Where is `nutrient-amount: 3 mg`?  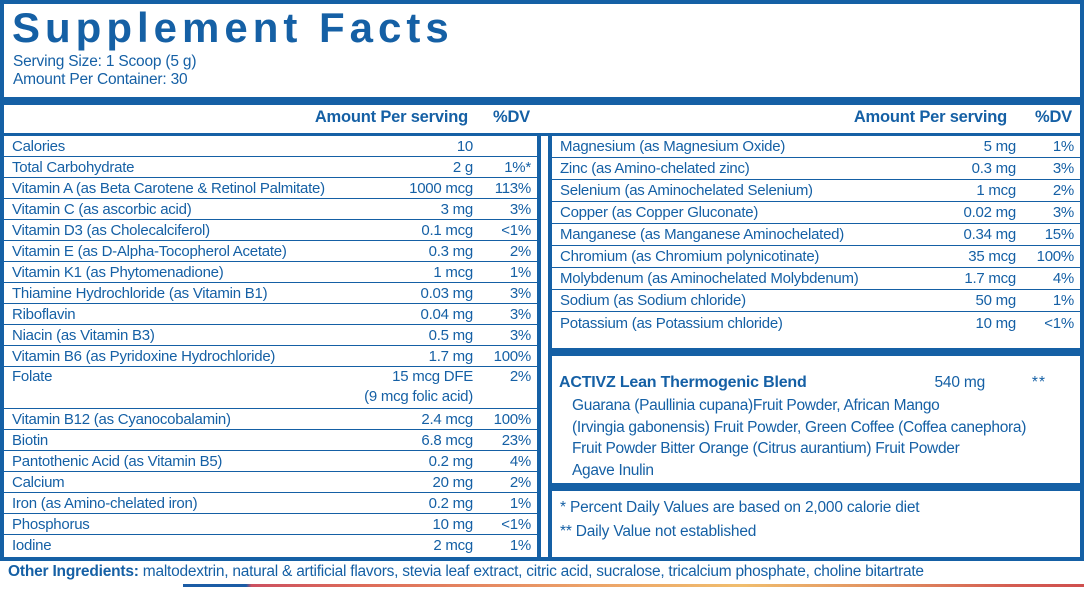
nutrient-amount: 3 mg is located at coordinates (457, 209).